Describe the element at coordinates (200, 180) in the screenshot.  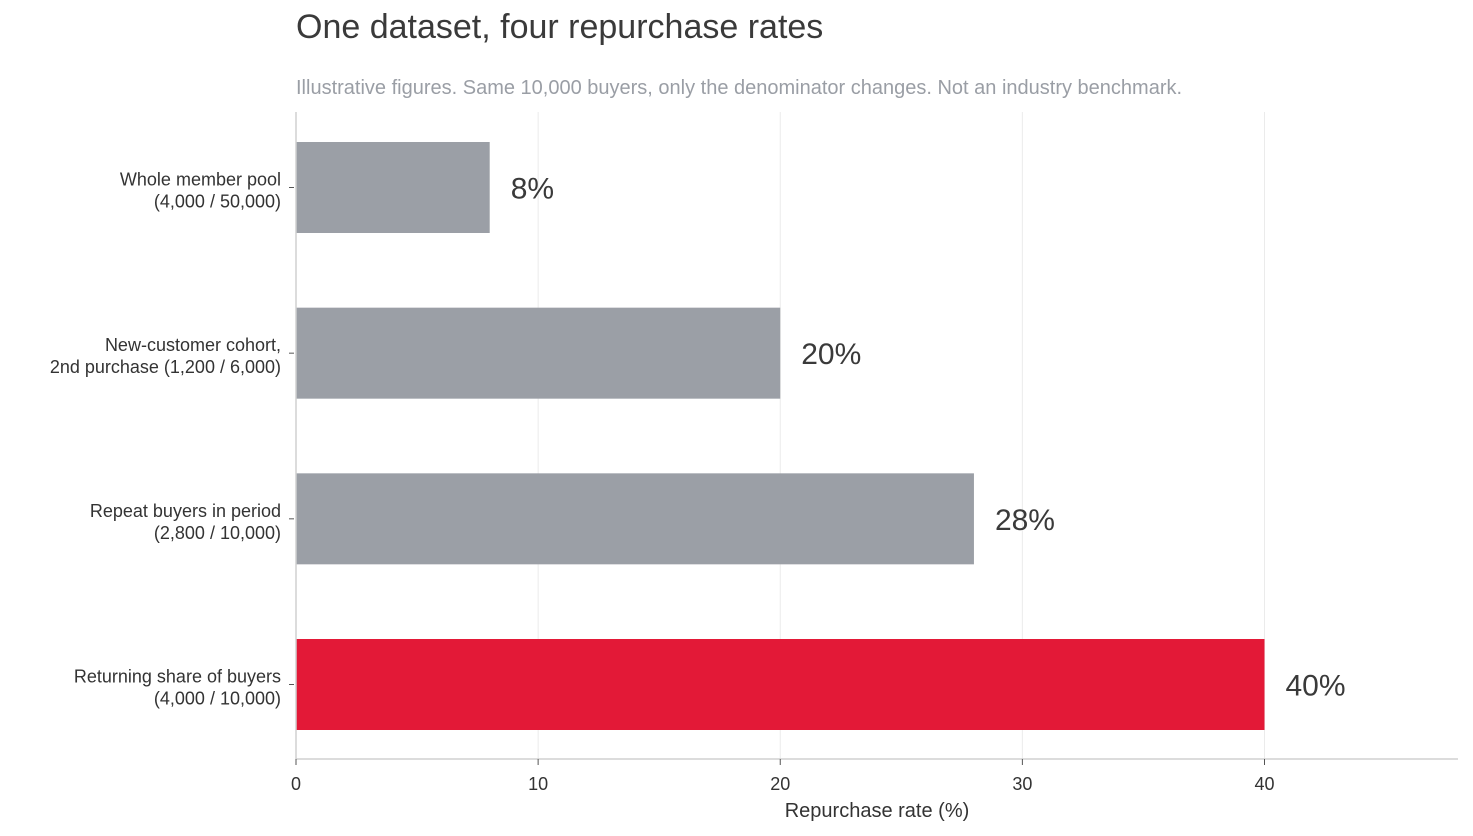
I see `y-tick-label-1-line-1: Whole member pool` at that location.